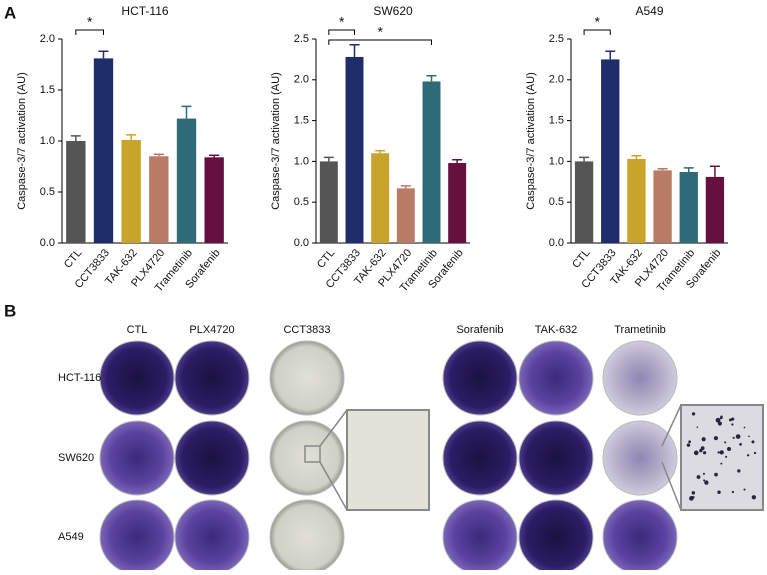 The image size is (767, 575). What do you see at coordinates (137, 330) in the screenshot?
I see `column-label: CTL` at bounding box center [137, 330].